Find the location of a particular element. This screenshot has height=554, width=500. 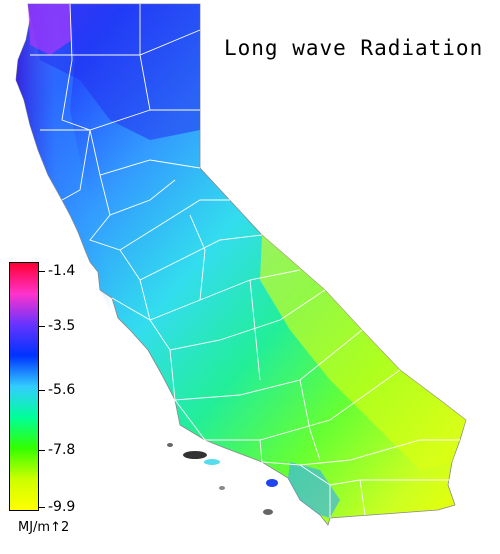

channel-islands is located at coordinates (222, 479).